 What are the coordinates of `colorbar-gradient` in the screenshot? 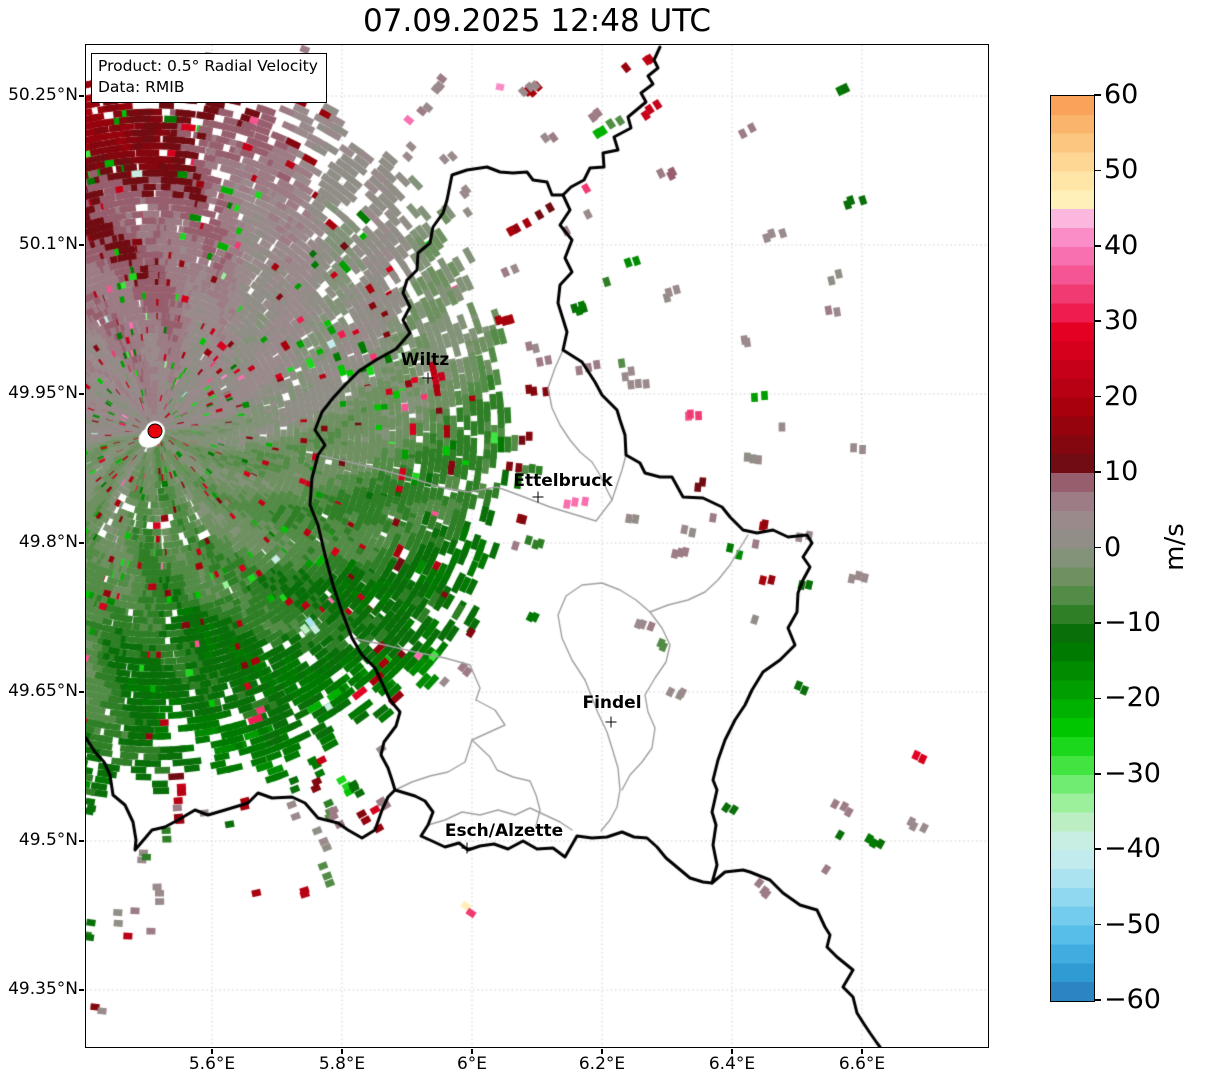 It's located at (1072, 548).